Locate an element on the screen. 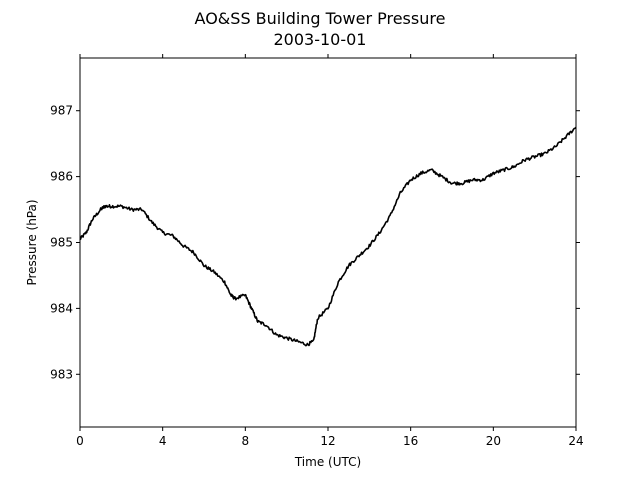  x-tick-label: 24 is located at coordinates (575, 441).